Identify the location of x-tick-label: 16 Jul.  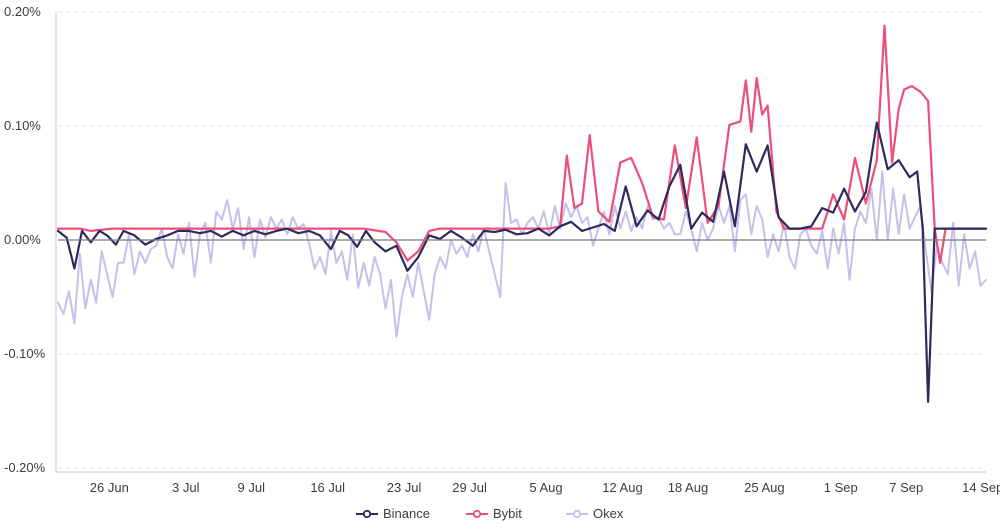
(327, 487).